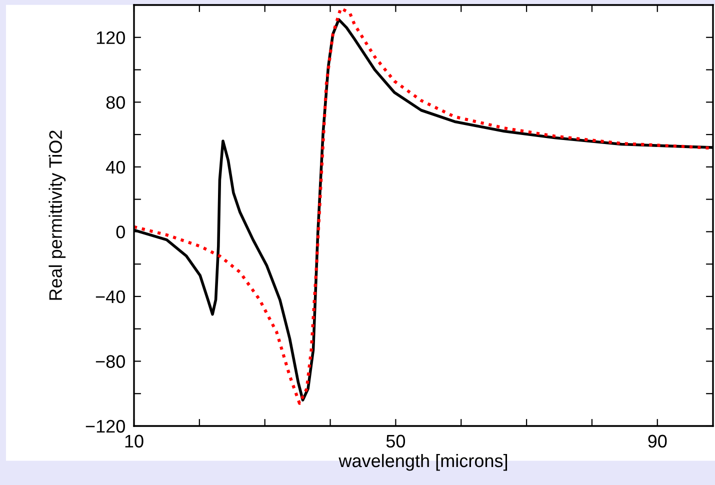 The image size is (715, 485). I want to click on x-tick-label: 90, so click(657, 441).